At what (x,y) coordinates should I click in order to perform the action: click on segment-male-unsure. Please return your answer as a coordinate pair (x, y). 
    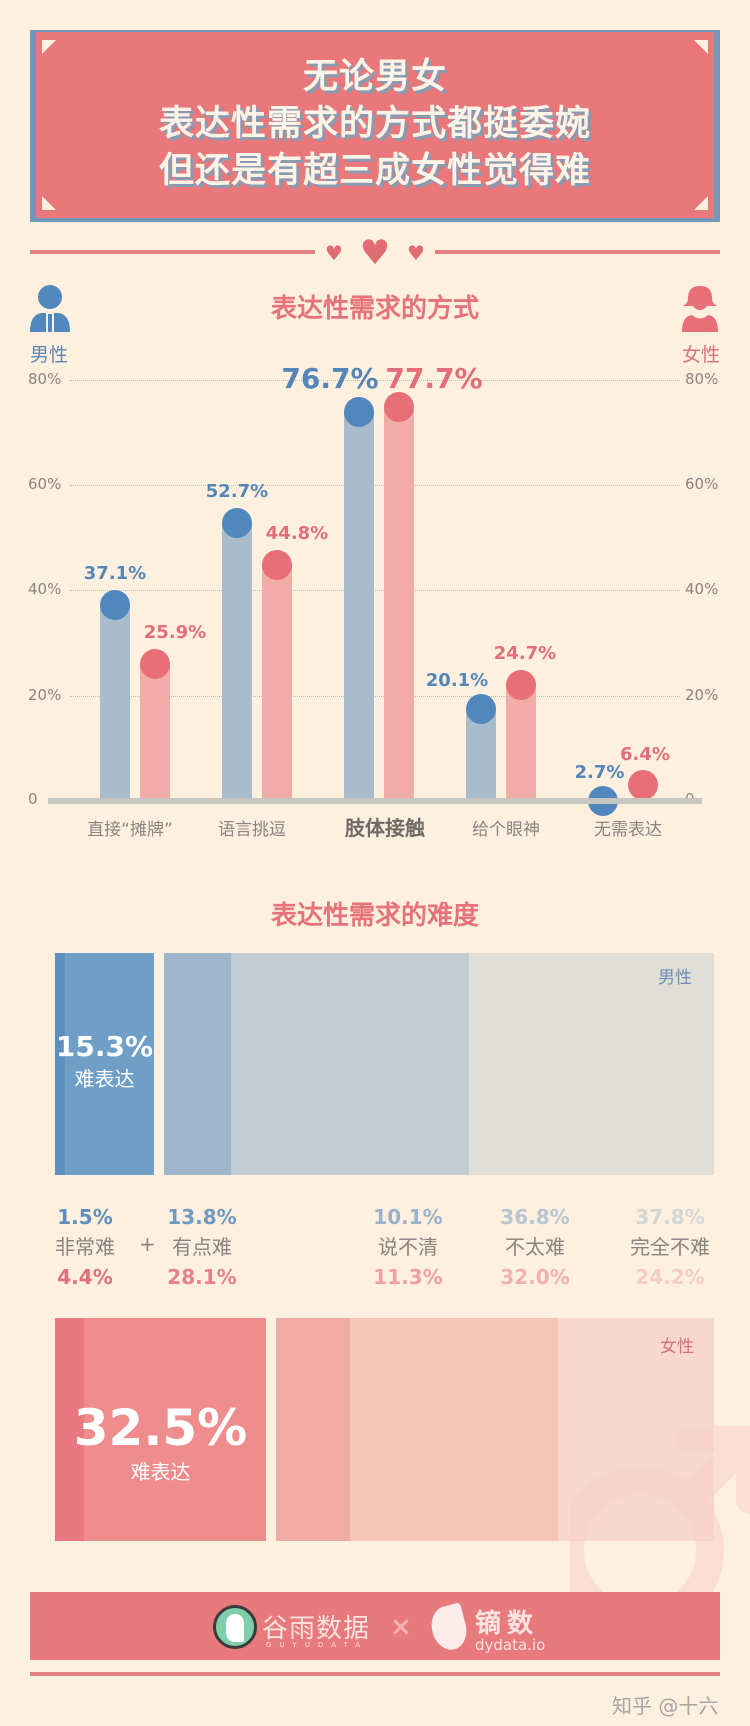
    Looking at the image, I should click on (197, 1064).